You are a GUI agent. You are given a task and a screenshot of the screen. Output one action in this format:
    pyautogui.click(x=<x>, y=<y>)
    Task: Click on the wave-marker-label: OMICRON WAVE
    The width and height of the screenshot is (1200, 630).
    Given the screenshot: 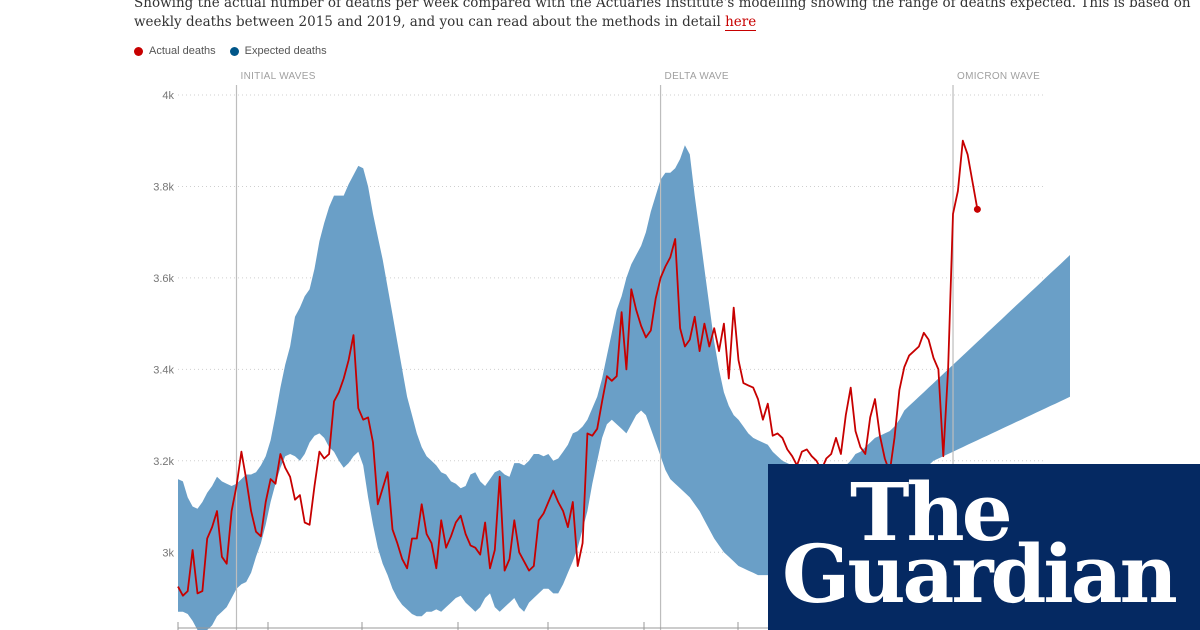 What is the action you would take?
    pyautogui.click(x=998, y=76)
    